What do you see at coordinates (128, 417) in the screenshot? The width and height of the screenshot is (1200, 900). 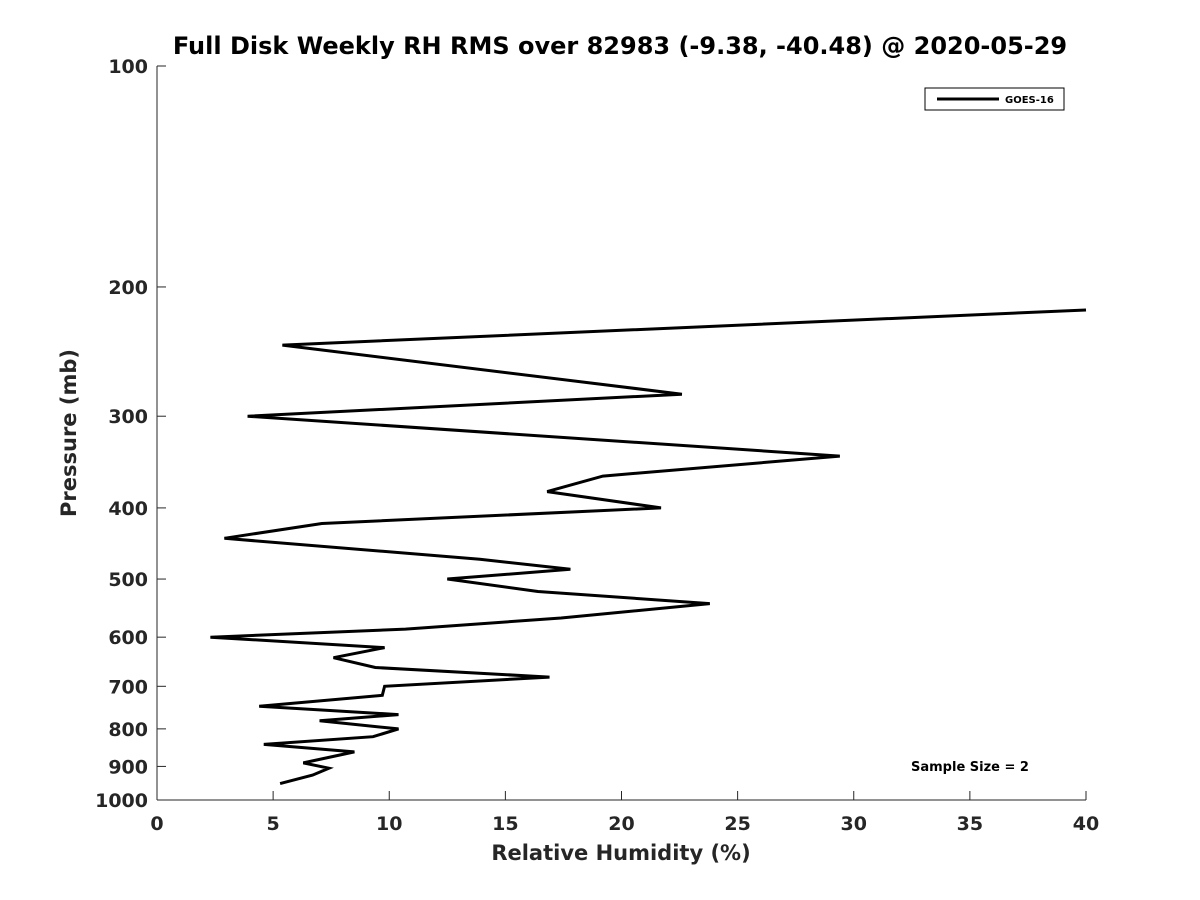 I see `y-tick-label: 300` at bounding box center [128, 417].